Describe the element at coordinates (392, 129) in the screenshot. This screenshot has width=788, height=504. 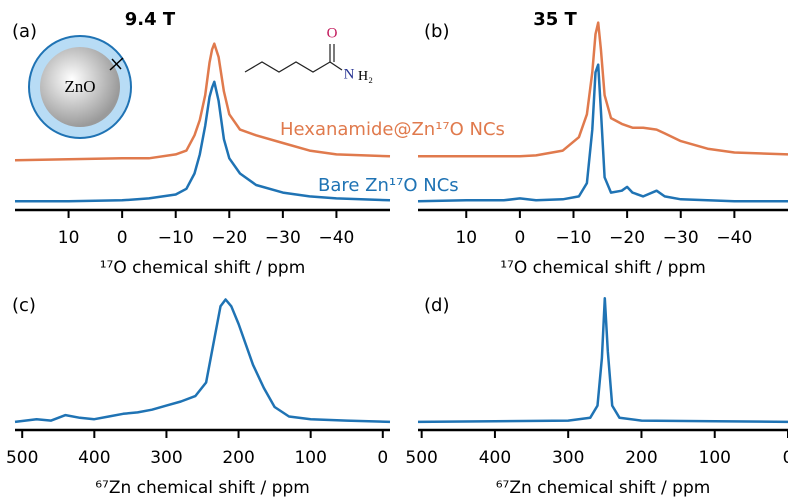
I see `legend-label: Hexanamide@Zn¹⁷O NCs` at that location.